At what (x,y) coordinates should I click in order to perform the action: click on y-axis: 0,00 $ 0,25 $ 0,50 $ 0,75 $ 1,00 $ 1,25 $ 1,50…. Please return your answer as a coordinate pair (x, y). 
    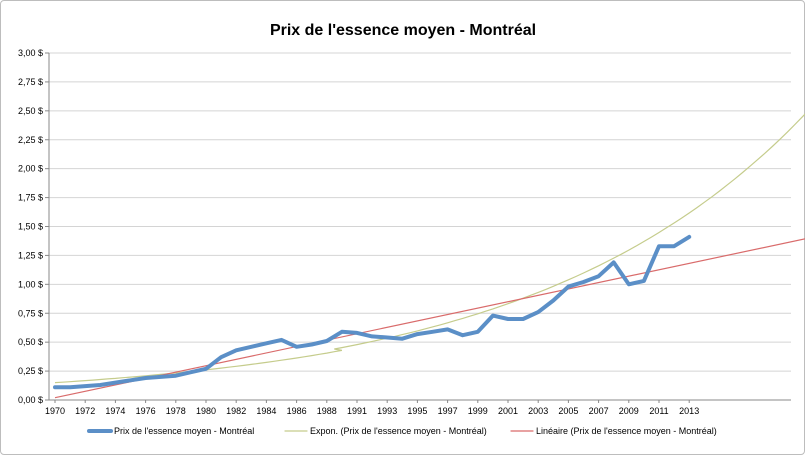
    Looking at the image, I should click on (34, 226).